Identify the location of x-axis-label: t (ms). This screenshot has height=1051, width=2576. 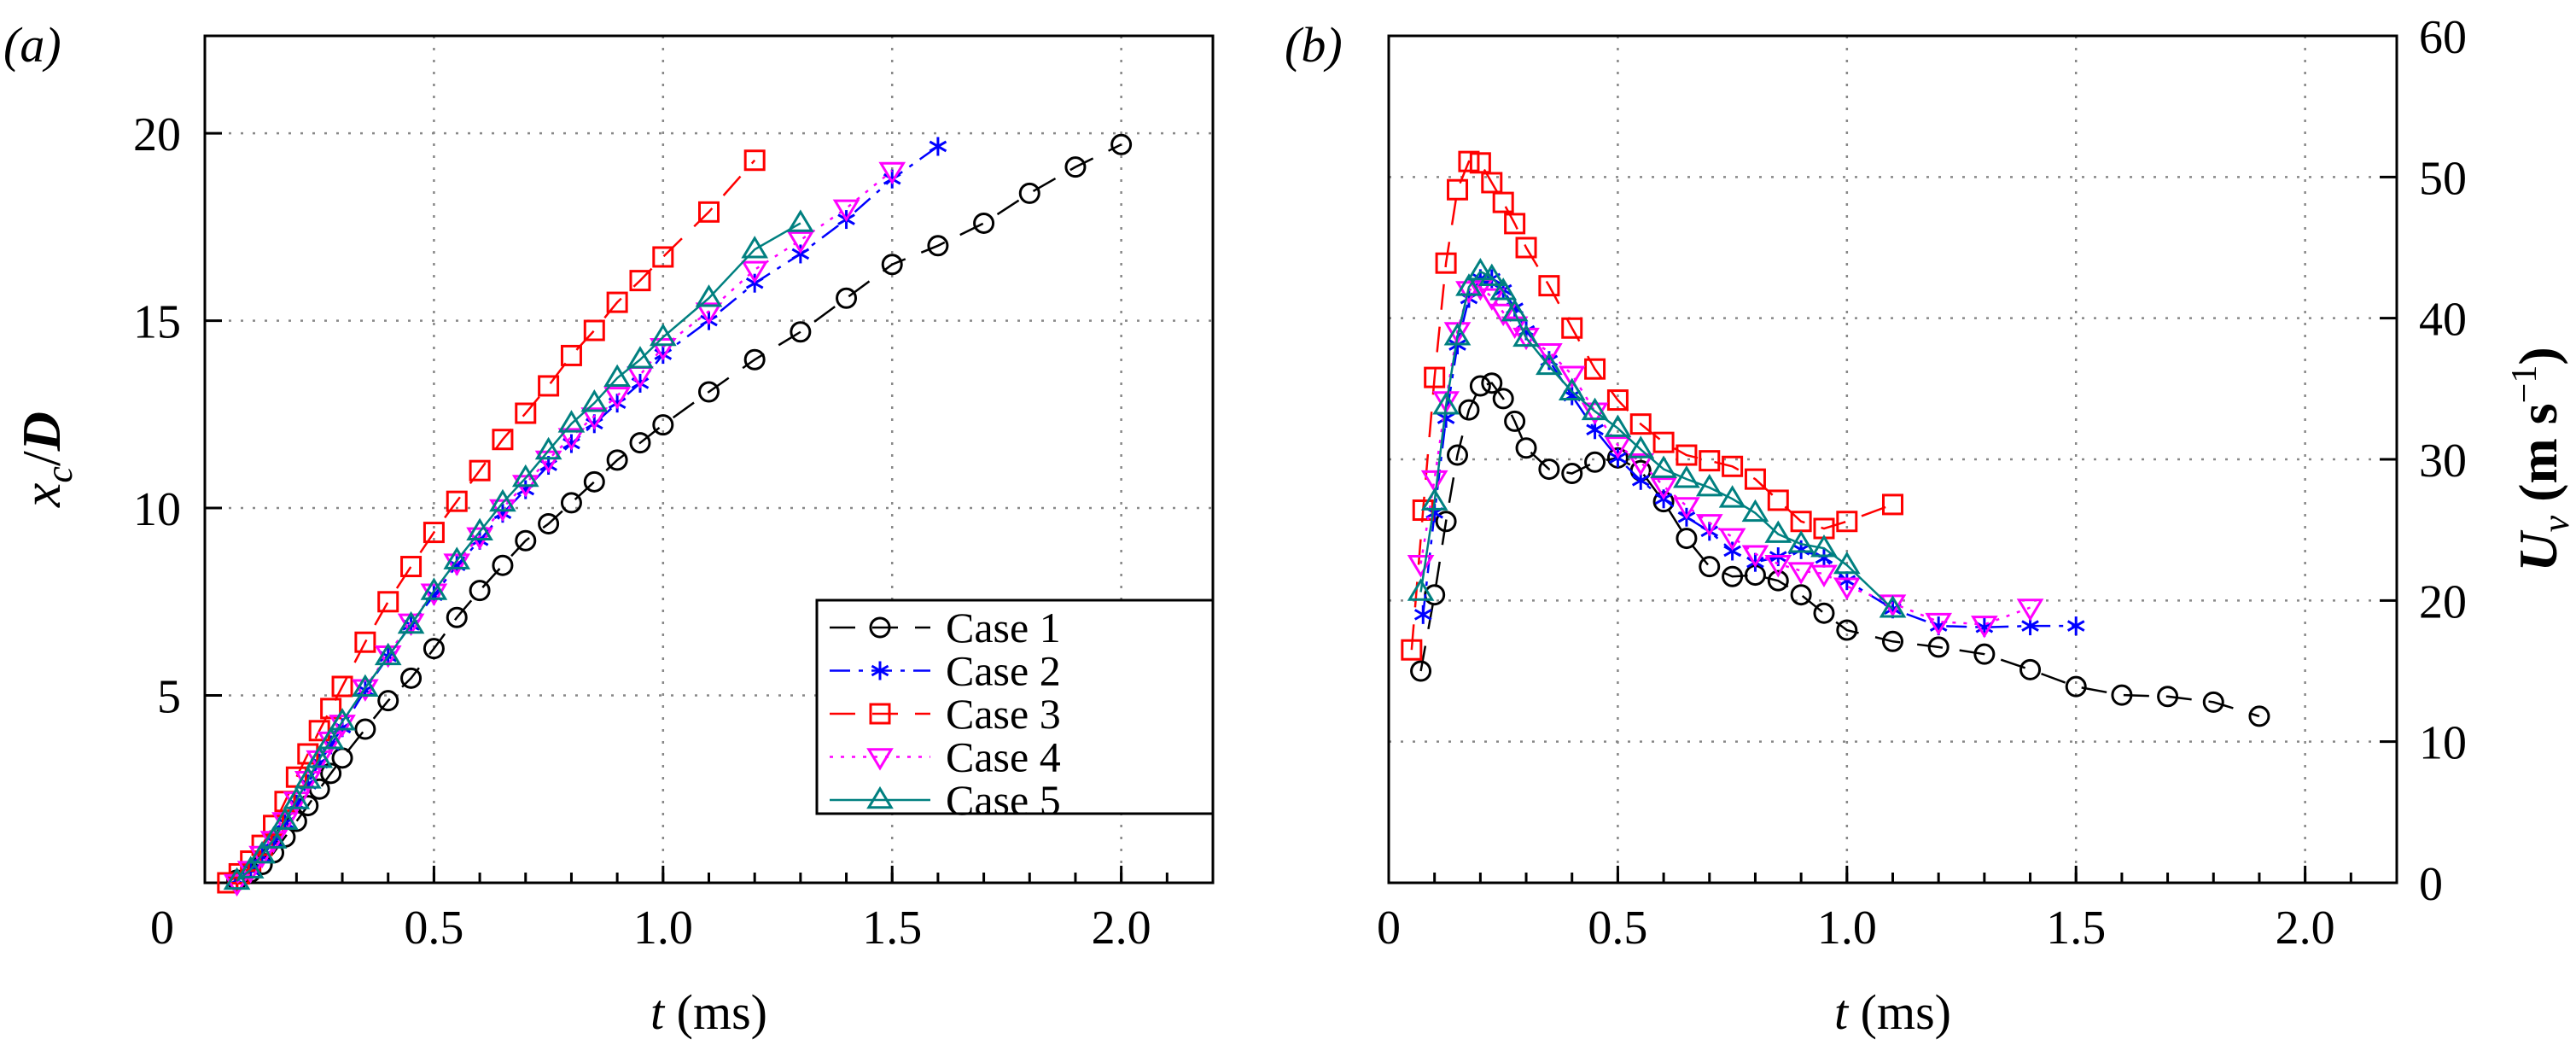
(1892, 1012).